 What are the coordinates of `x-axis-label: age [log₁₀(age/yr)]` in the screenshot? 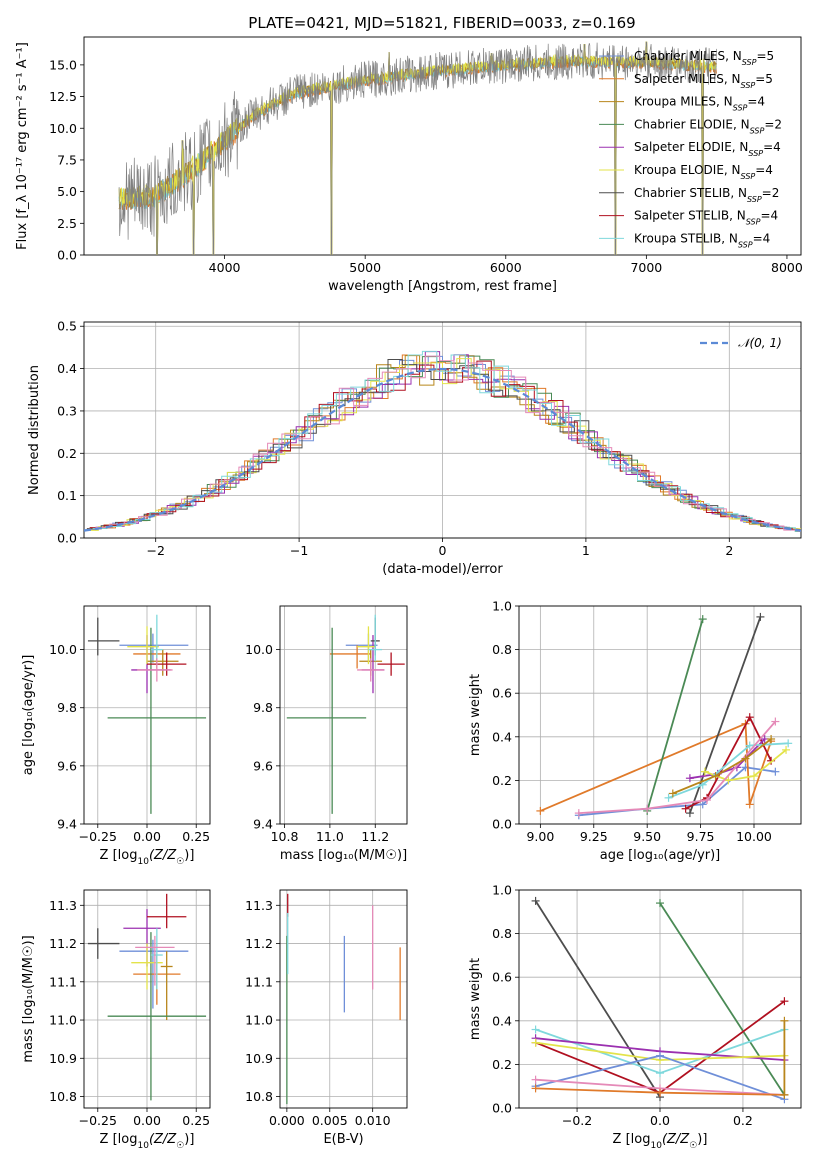 It's located at (660, 855).